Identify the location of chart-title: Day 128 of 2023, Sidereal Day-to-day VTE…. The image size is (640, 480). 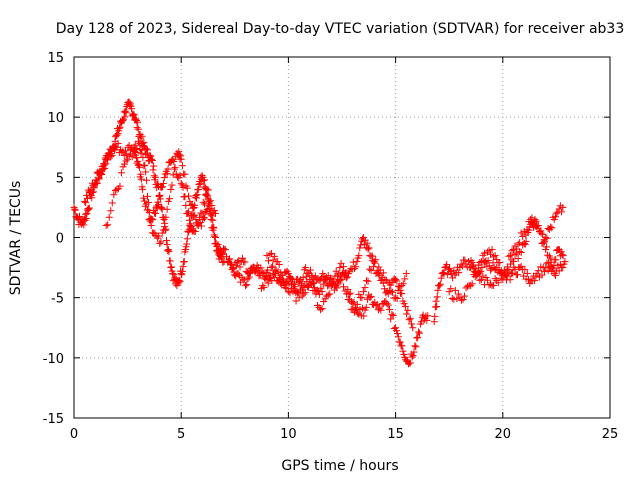
(340, 29).